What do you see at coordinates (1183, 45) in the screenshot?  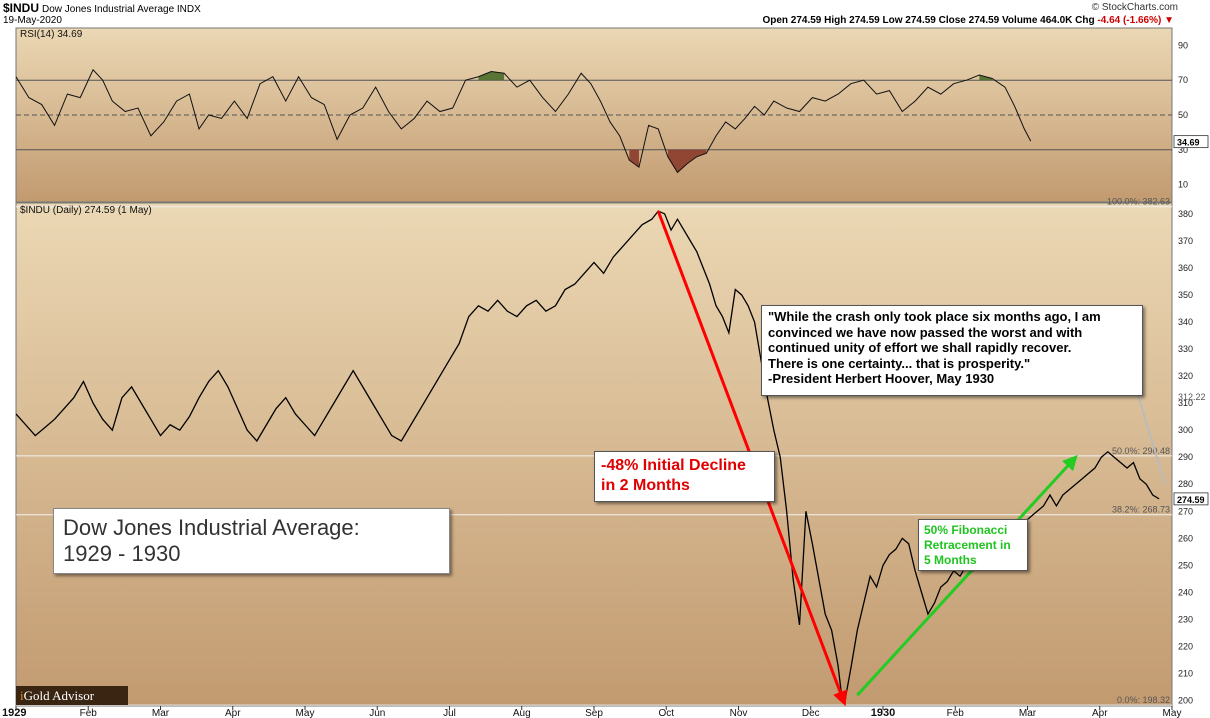 I see `rsi-tick-label: 90` at bounding box center [1183, 45].